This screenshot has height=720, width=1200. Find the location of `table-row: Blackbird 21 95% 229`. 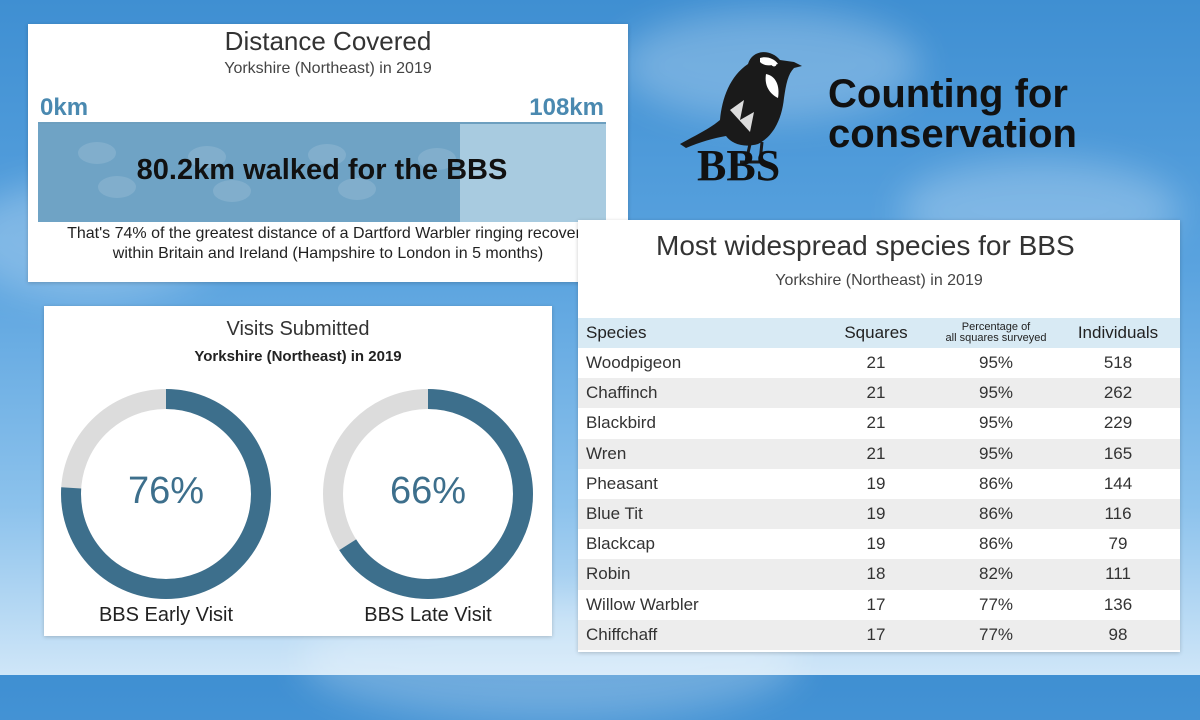

table-row: Blackbird 21 95% 229 is located at coordinates (879, 423).